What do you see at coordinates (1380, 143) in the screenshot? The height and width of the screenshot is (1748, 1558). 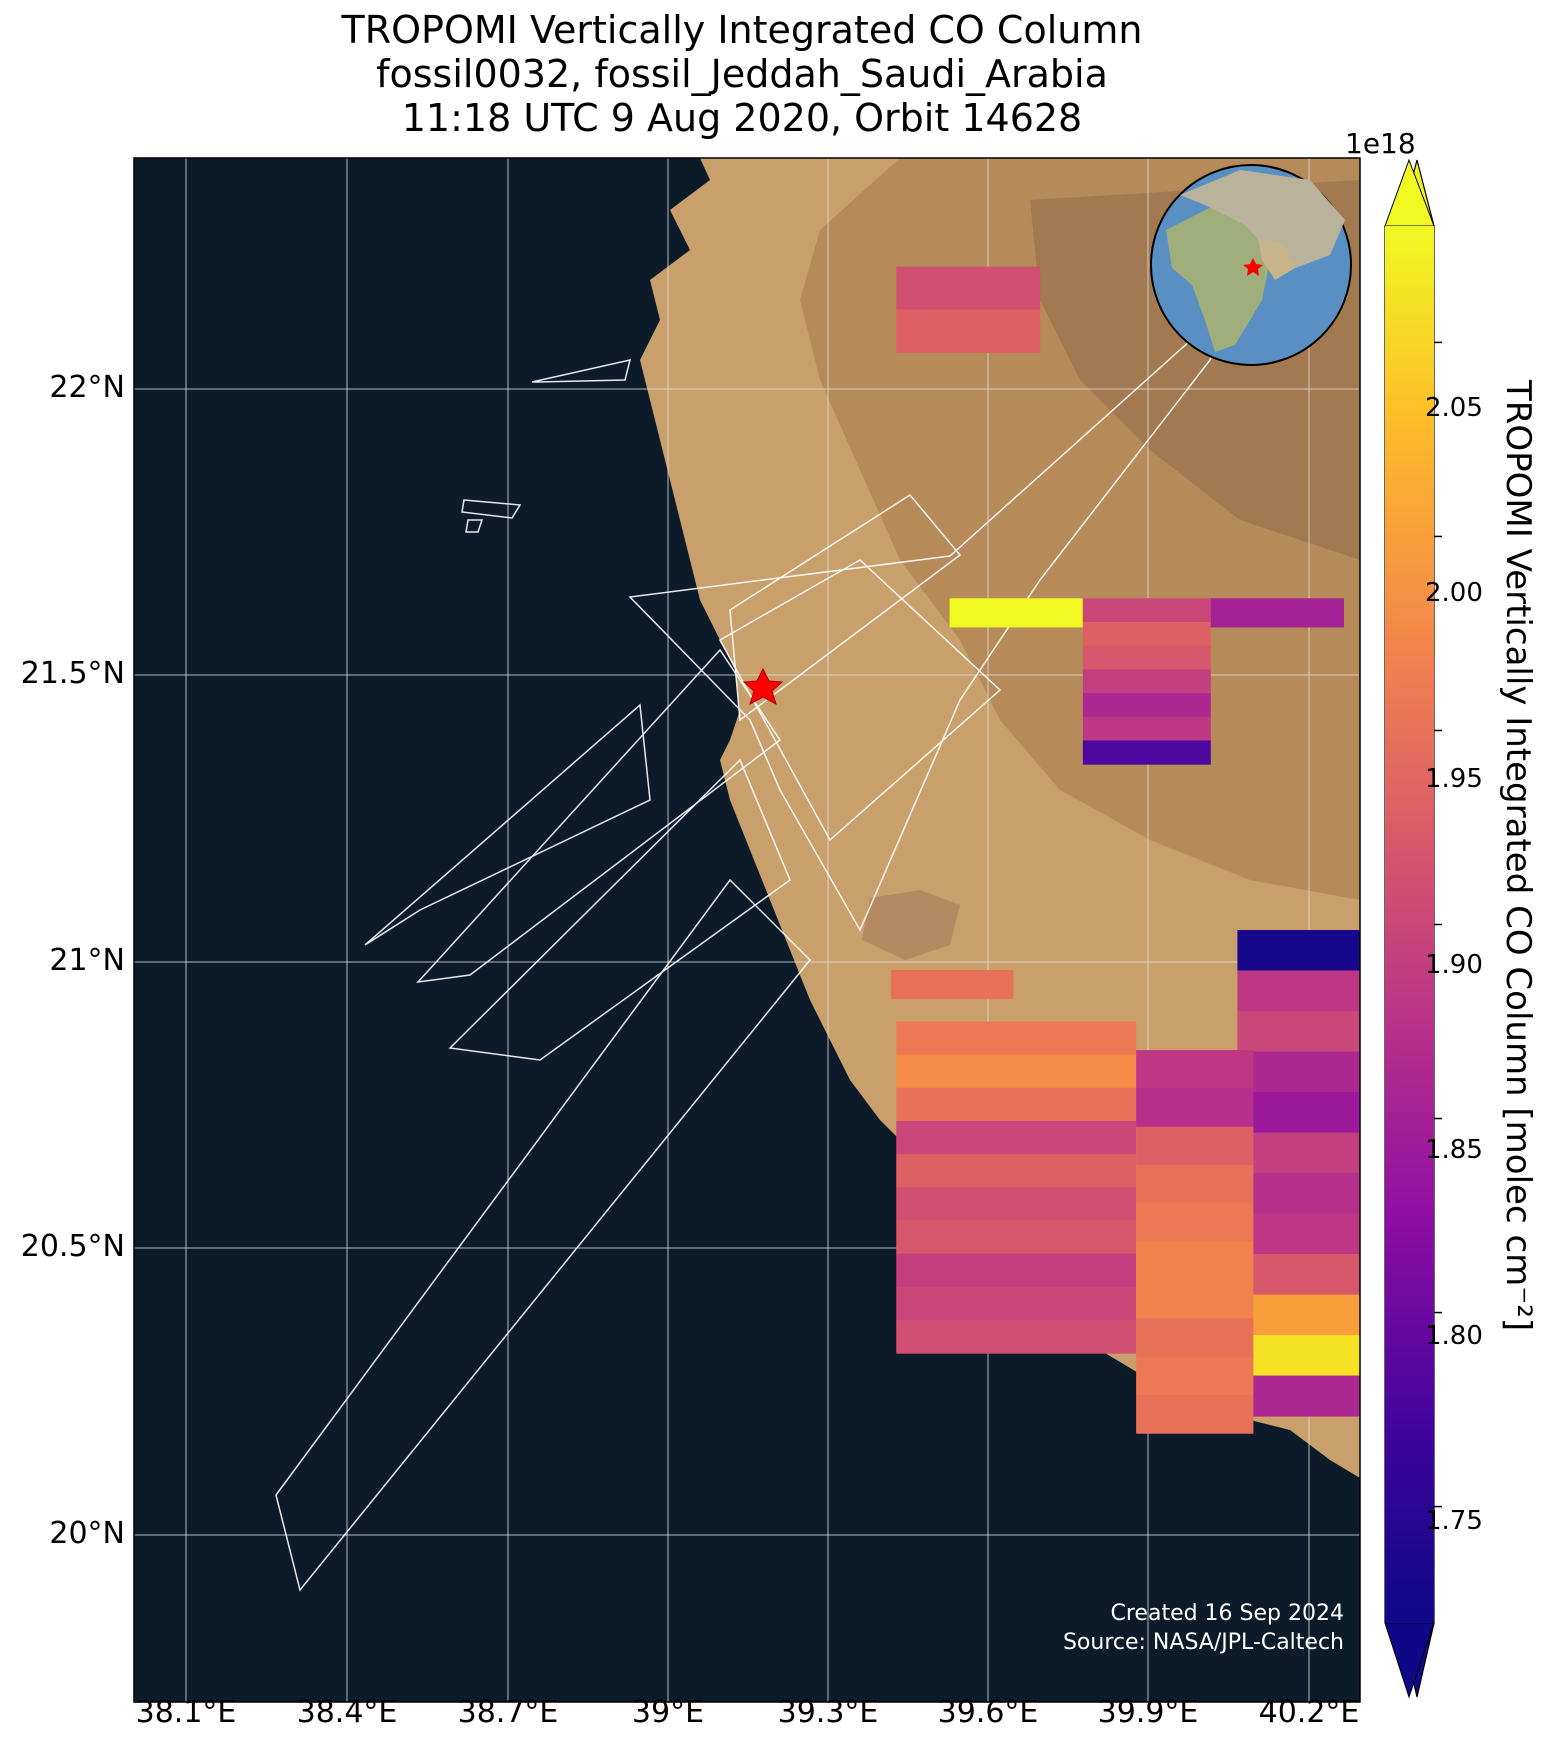 I see `colorbar-exponent: 1e18` at bounding box center [1380, 143].